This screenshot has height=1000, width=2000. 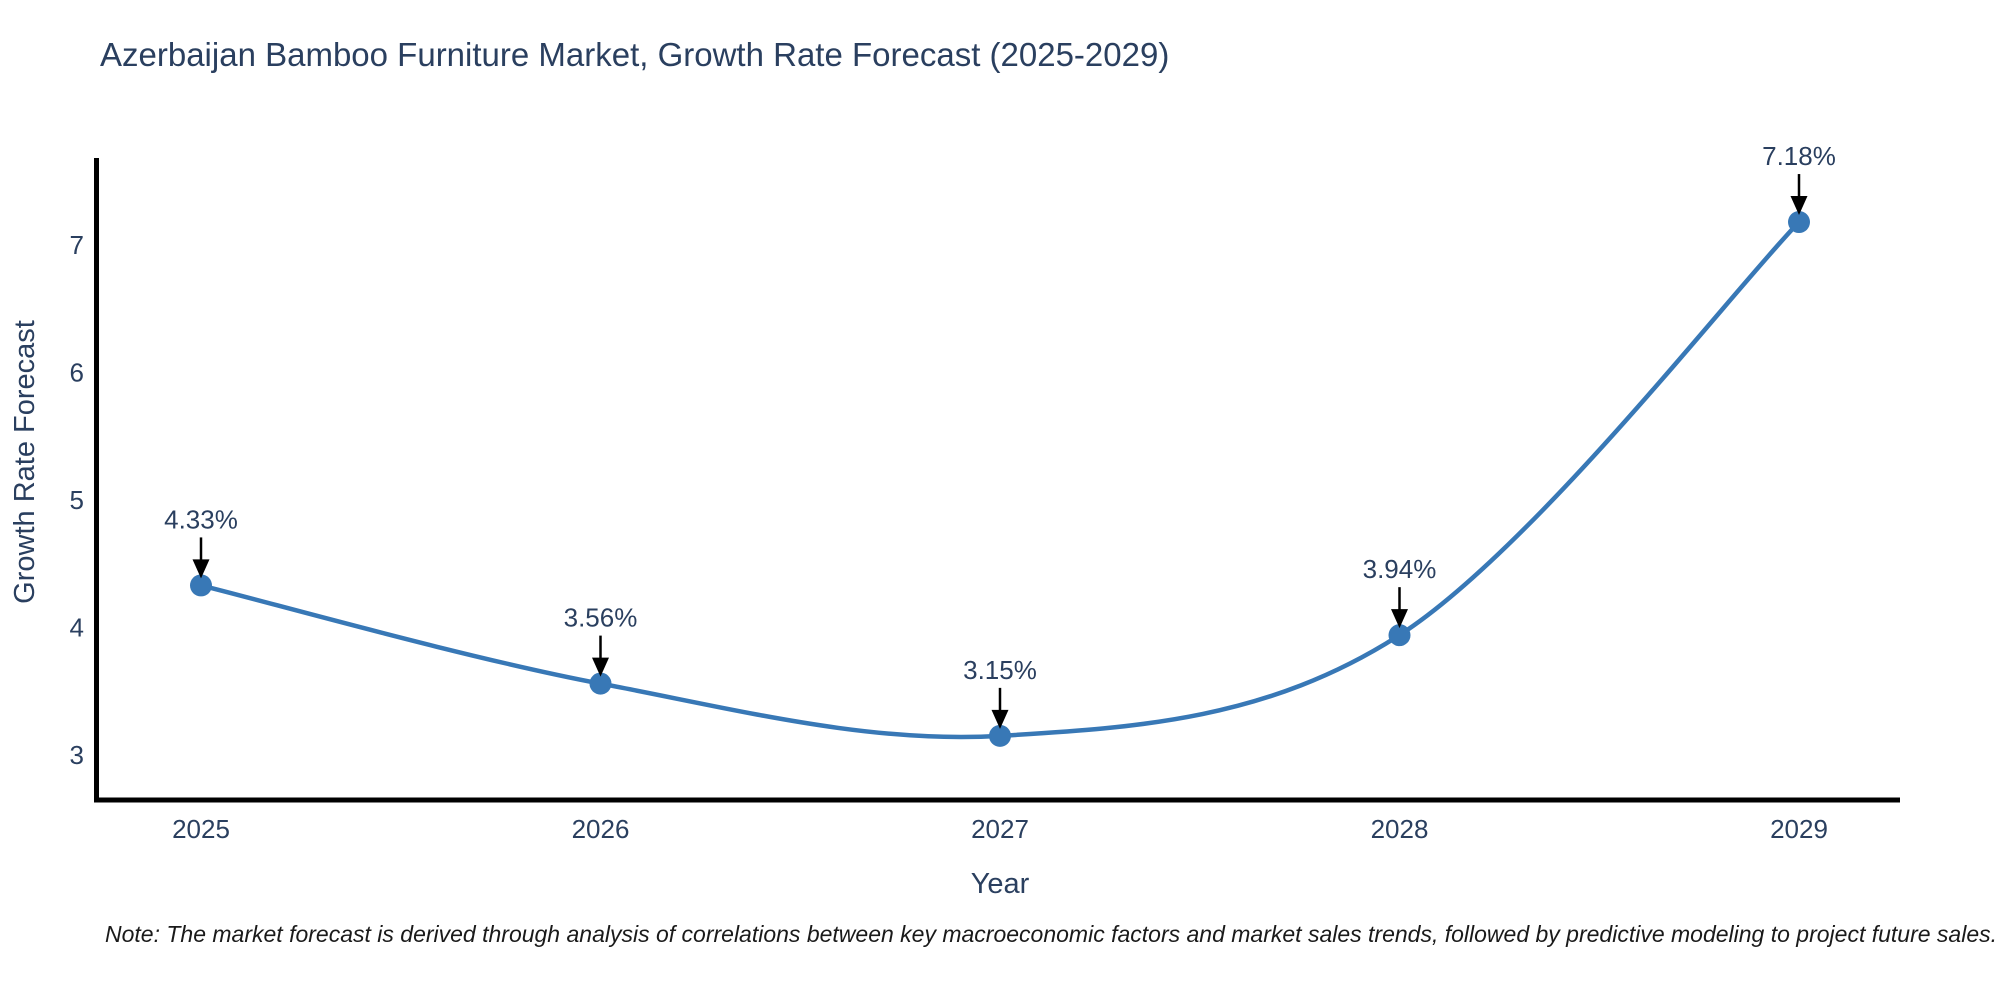 What do you see at coordinates (601, 829) in the screenshot?
I see `x-tick-label-2026: 2026` at bounding box center [601, 829].